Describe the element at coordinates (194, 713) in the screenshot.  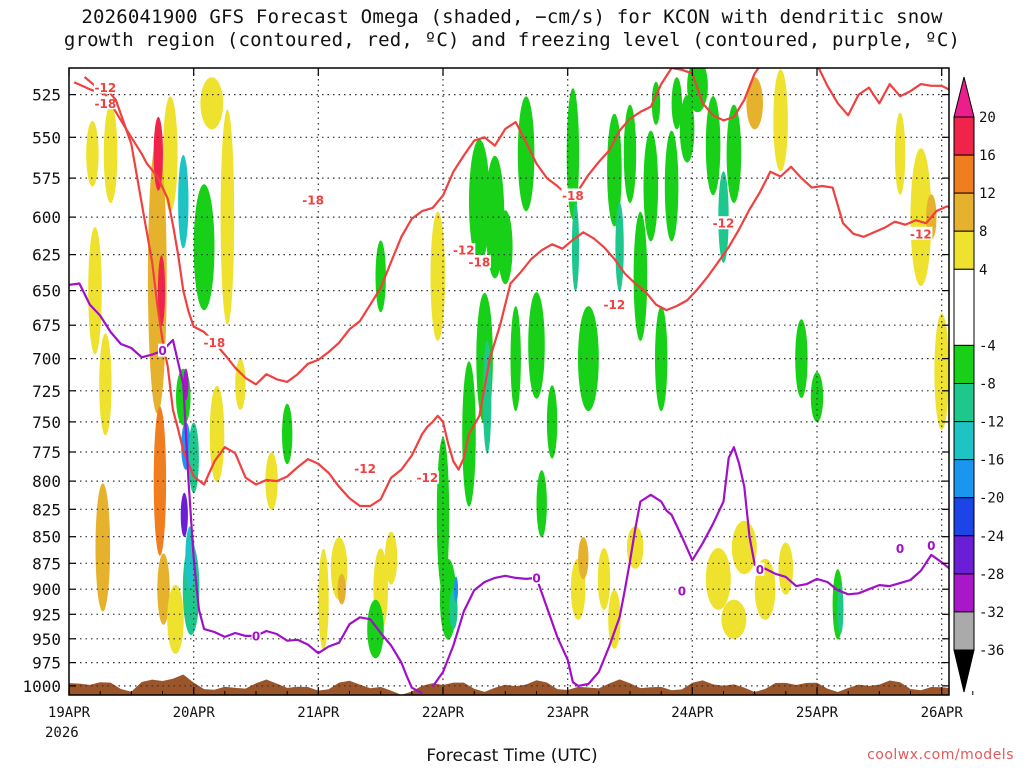
I see `x-tick-label: 20APR` at that location.